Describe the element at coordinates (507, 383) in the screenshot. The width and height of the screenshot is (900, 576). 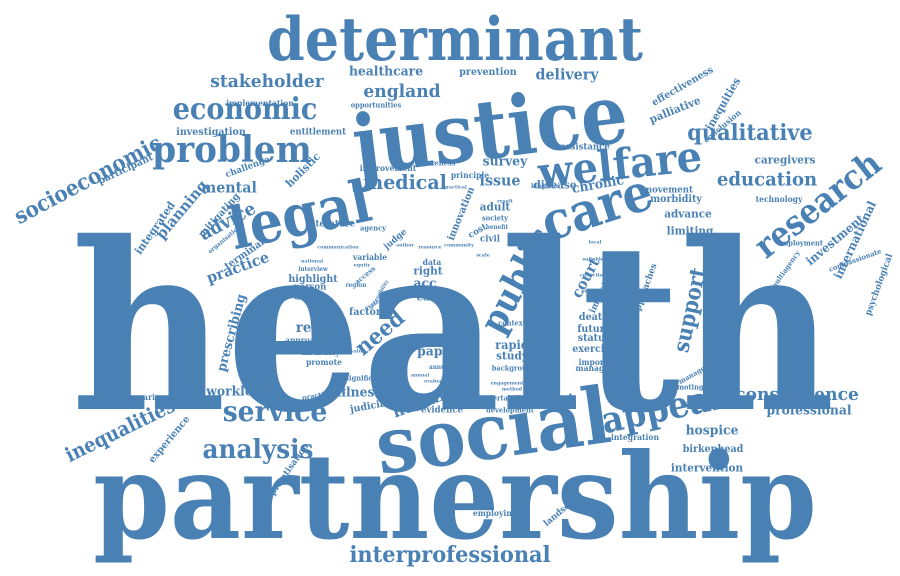
I see `cloud-word-engagement: engagement` at that location.